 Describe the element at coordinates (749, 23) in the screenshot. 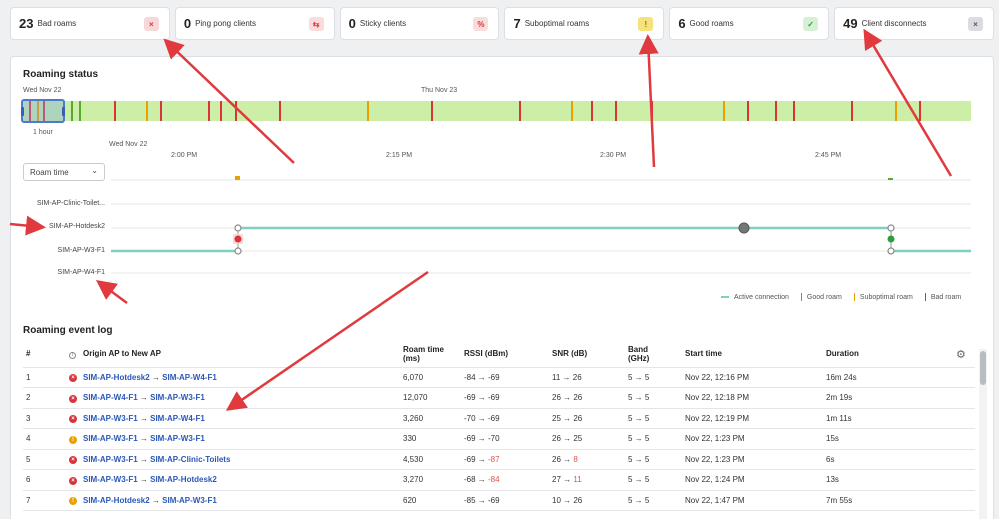

I see `stat-card-good: 6 Good roams ✓` at that location.